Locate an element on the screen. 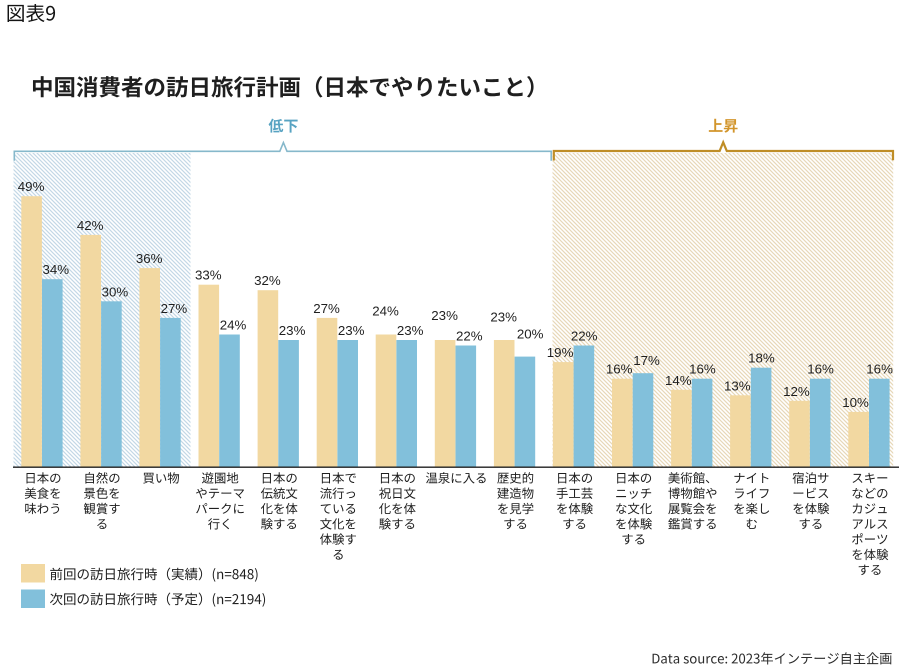  svg-text: 32% is located at coordinates (267, 280).